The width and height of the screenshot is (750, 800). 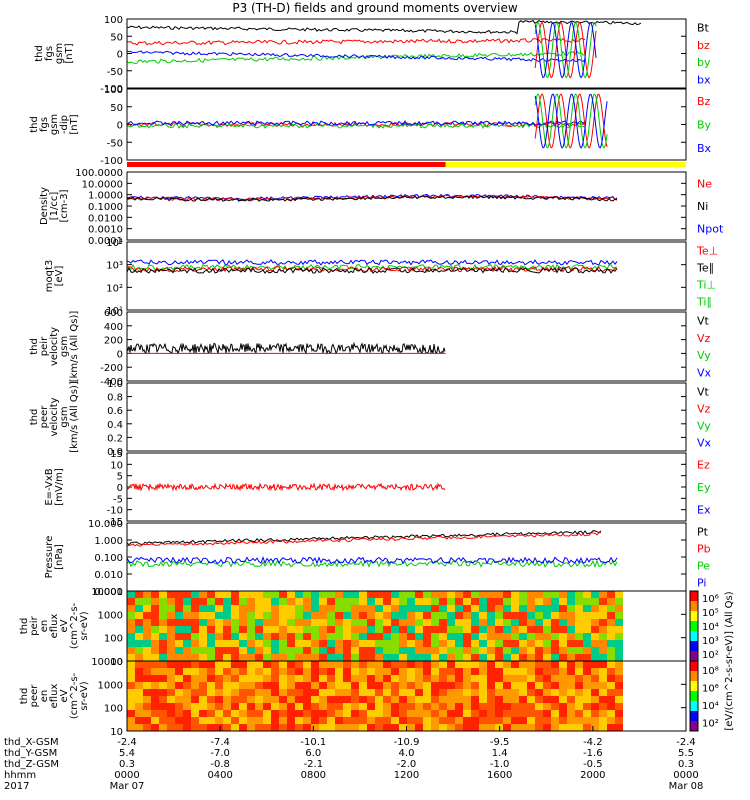 What do you see at coordinates (54, 124) in the screenshot?
I see `ylabel-line: gsm` at bounding box center [54, 124].